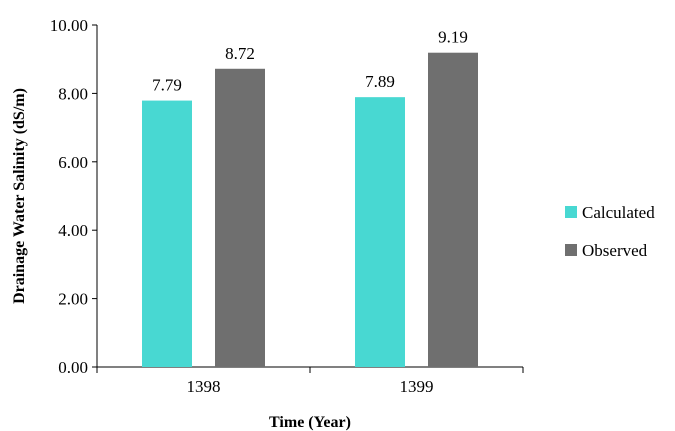  I want to click on legend-label-observed: Observed, so click(615, 250).